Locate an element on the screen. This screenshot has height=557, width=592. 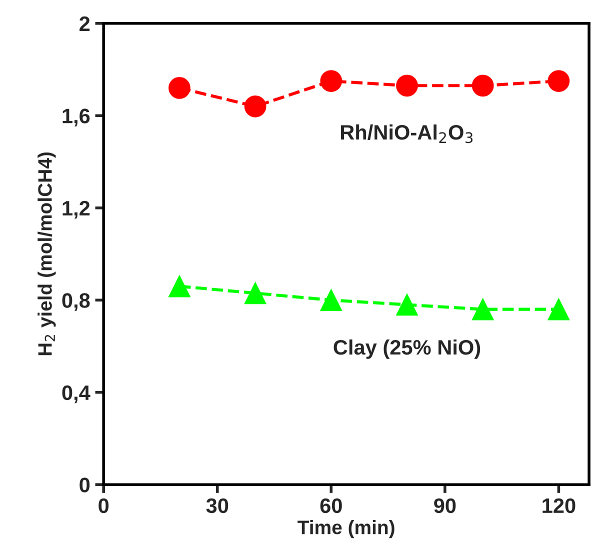
series-label: Clay (25% NiO) is located at coordinates (407, 349).